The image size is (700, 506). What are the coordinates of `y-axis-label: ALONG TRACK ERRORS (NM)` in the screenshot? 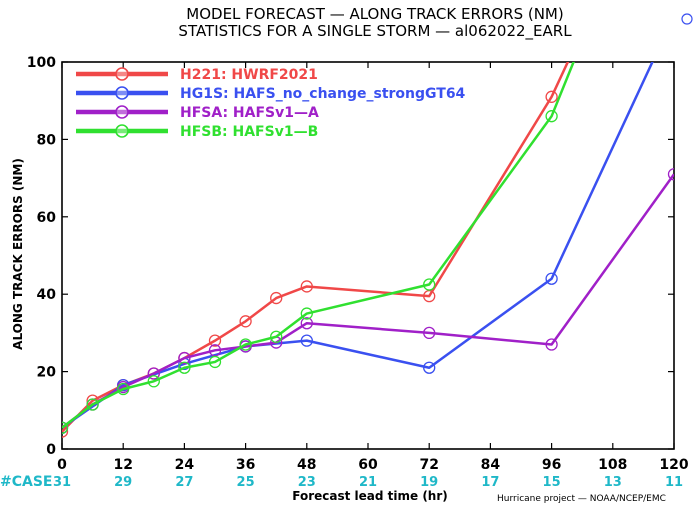 It's located at (18, 254).